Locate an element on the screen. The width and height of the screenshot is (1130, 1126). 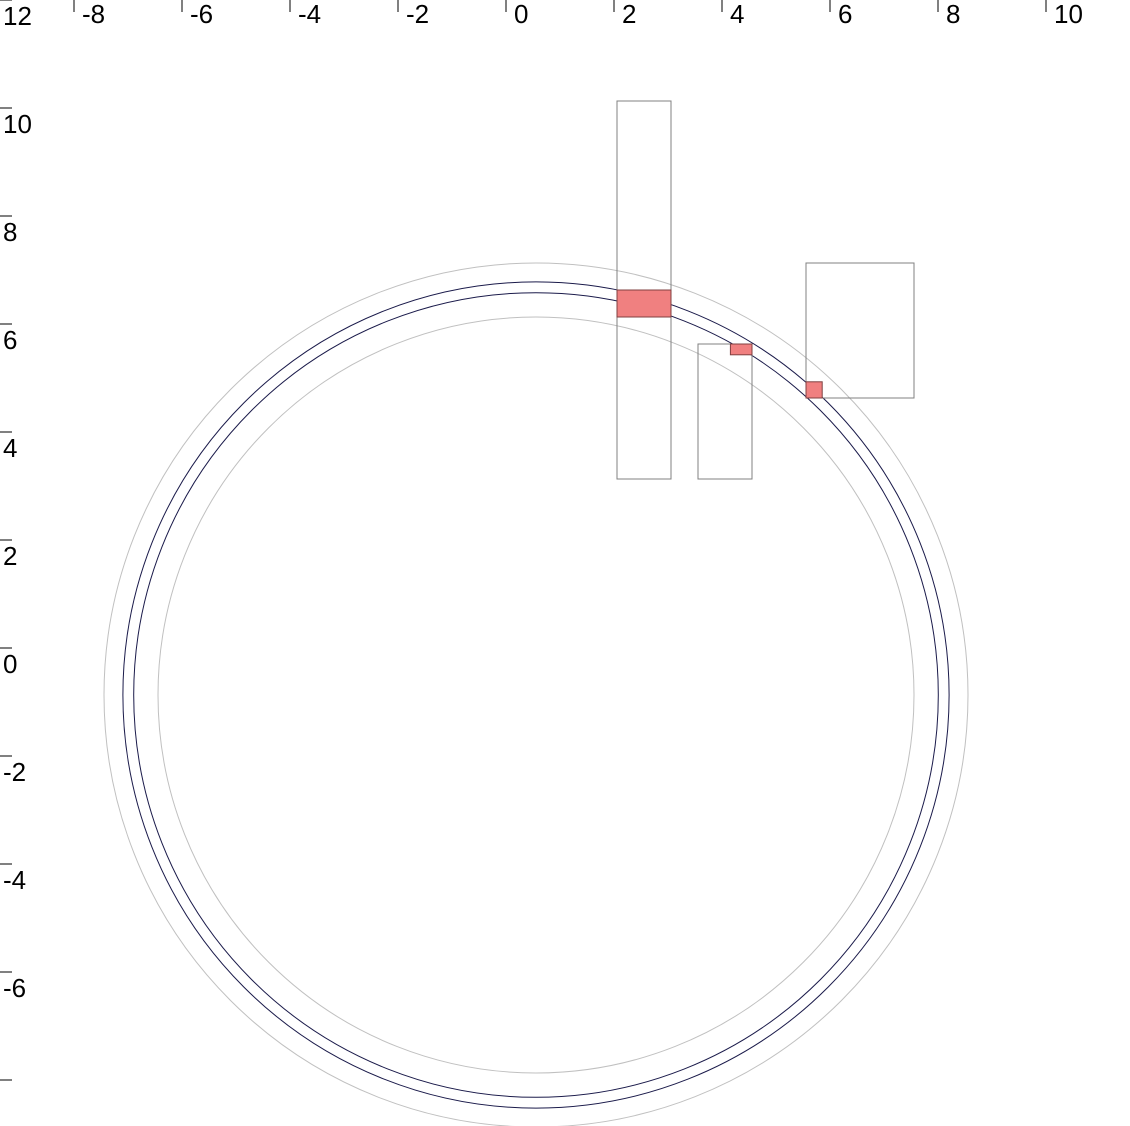
y-tick-label: -2 is located at coordinates (14, 772).